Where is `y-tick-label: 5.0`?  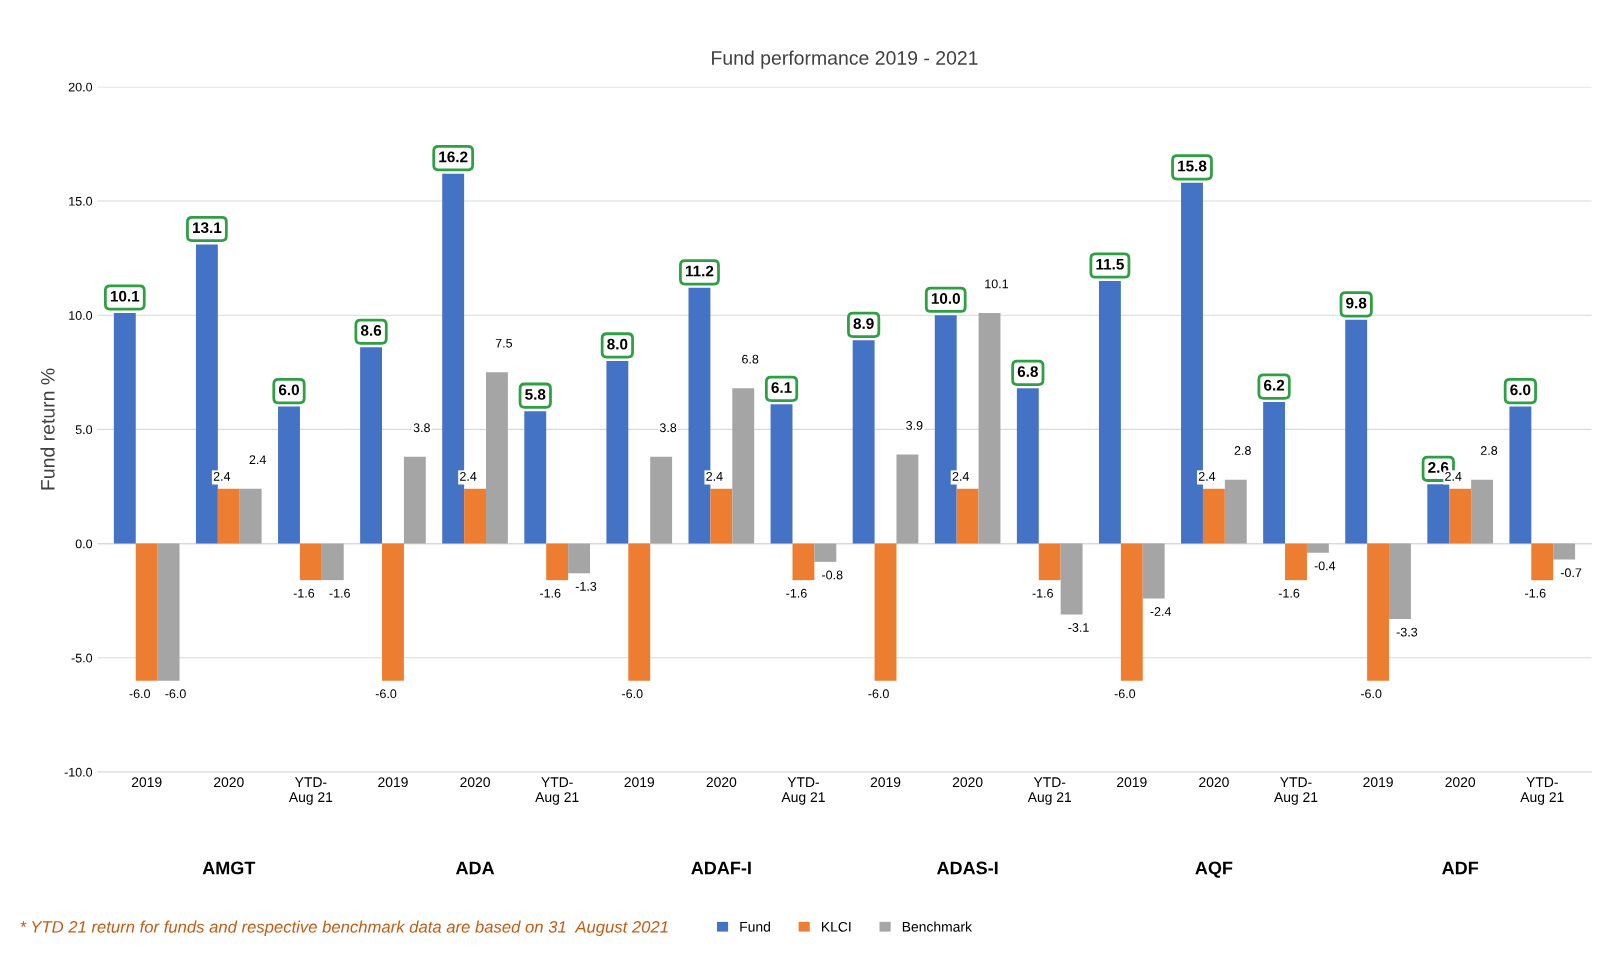 y-tick-label: 5.0 is located at coordinates (84, 430).